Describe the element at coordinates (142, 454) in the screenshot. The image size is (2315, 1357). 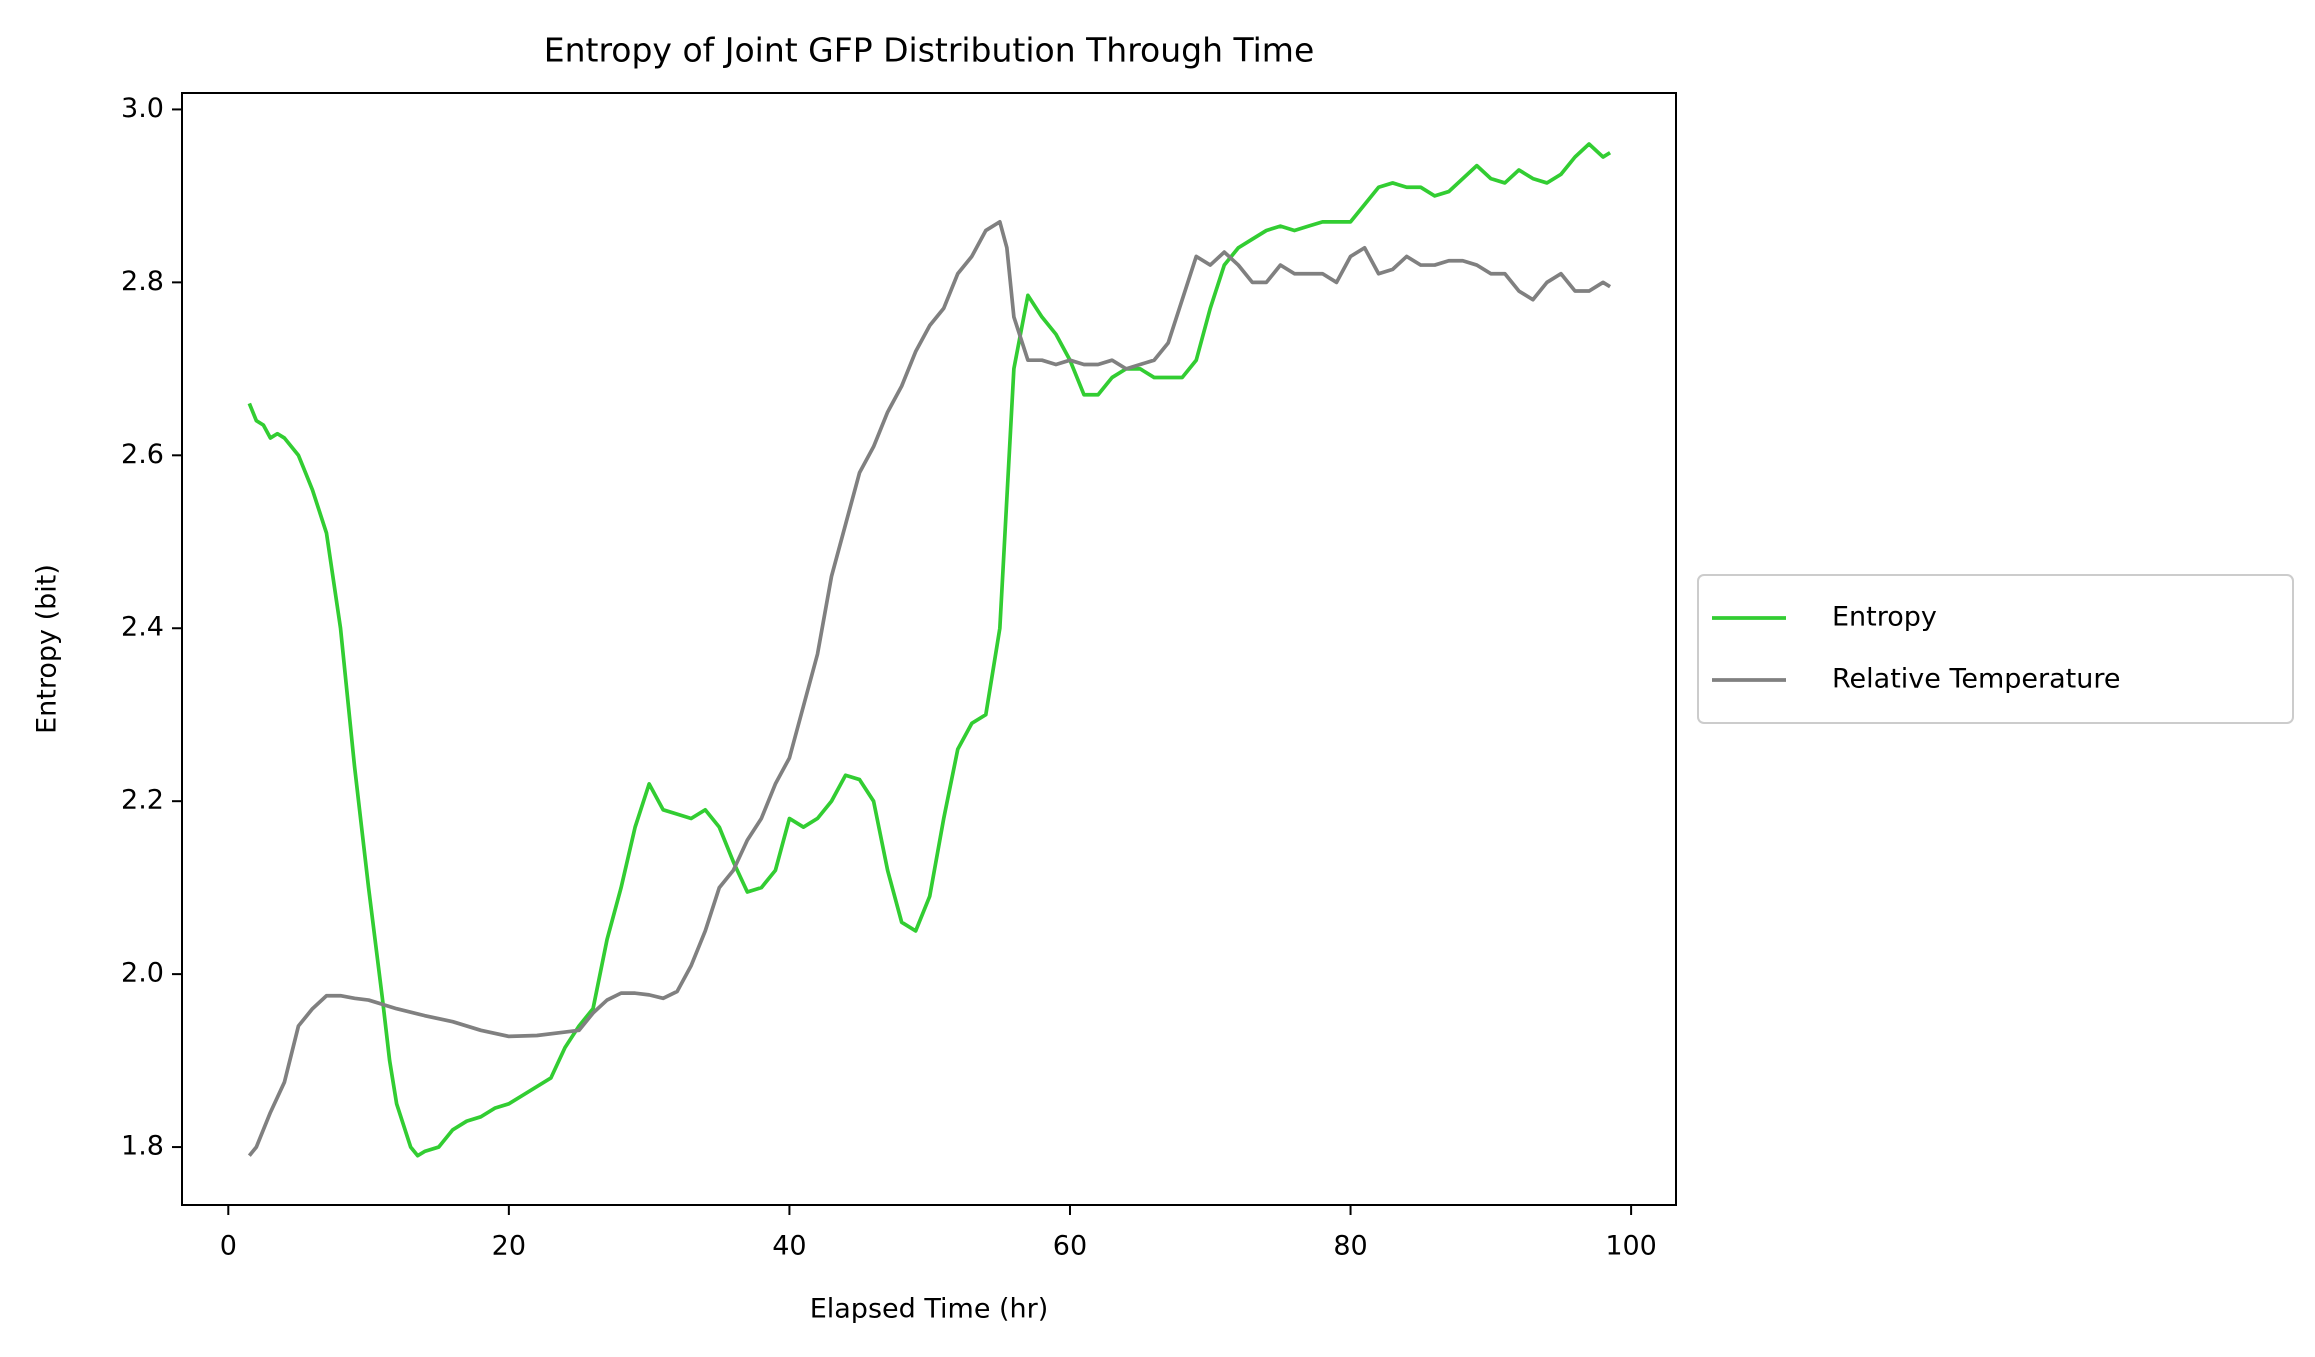
I see `y-tick-label: 2.6` at that location.